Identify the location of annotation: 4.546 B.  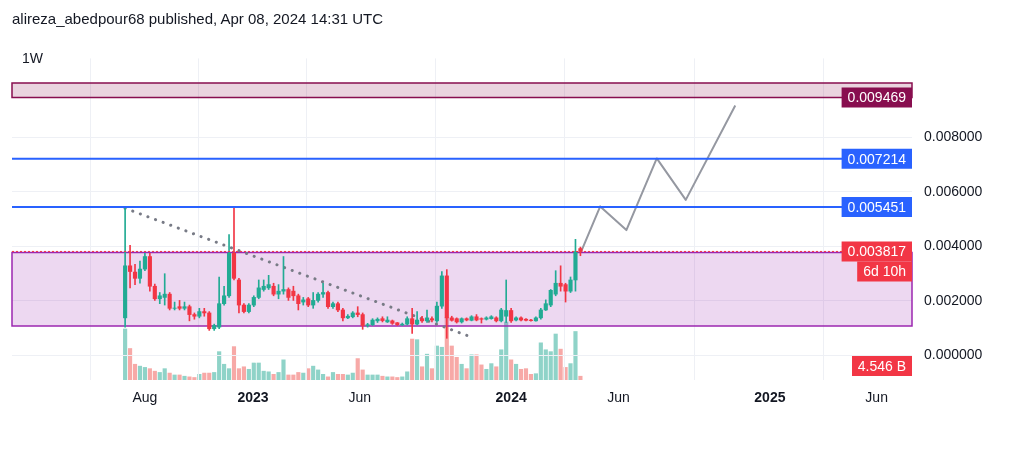
(881, 366).